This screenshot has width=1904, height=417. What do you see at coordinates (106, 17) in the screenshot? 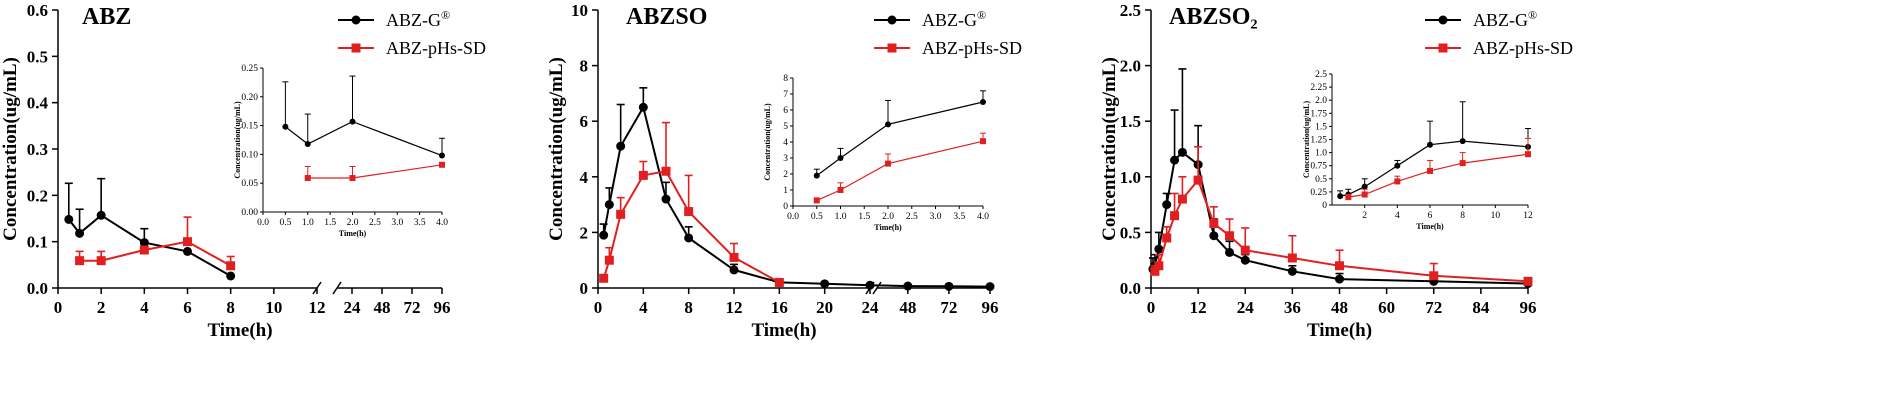
I see `panel-title: ABZ` at bounding box center [106, 17].